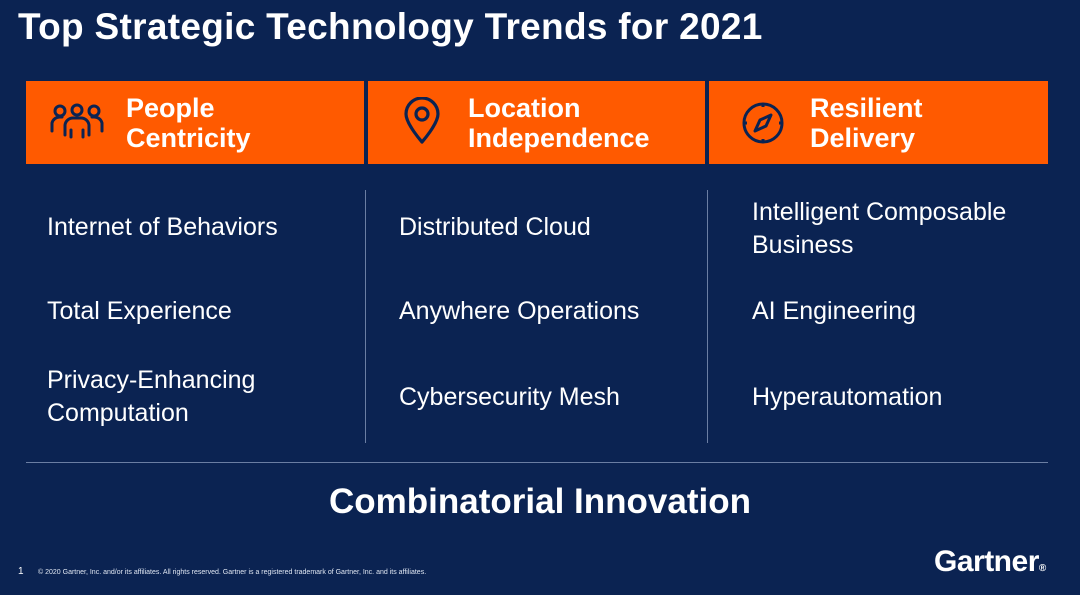 This screenshot has width=1080, height=595. Describe the element at coordinates (77, 124) in the screenshot. I see `people-group-icon` at that location.